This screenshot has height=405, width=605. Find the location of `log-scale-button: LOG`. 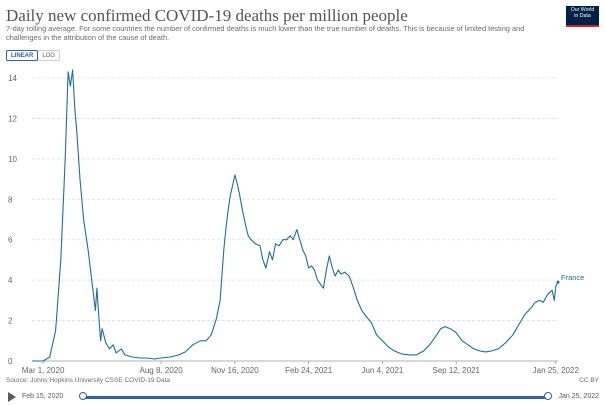

log-scale-button: LOG is located at coordinates (49, 55).